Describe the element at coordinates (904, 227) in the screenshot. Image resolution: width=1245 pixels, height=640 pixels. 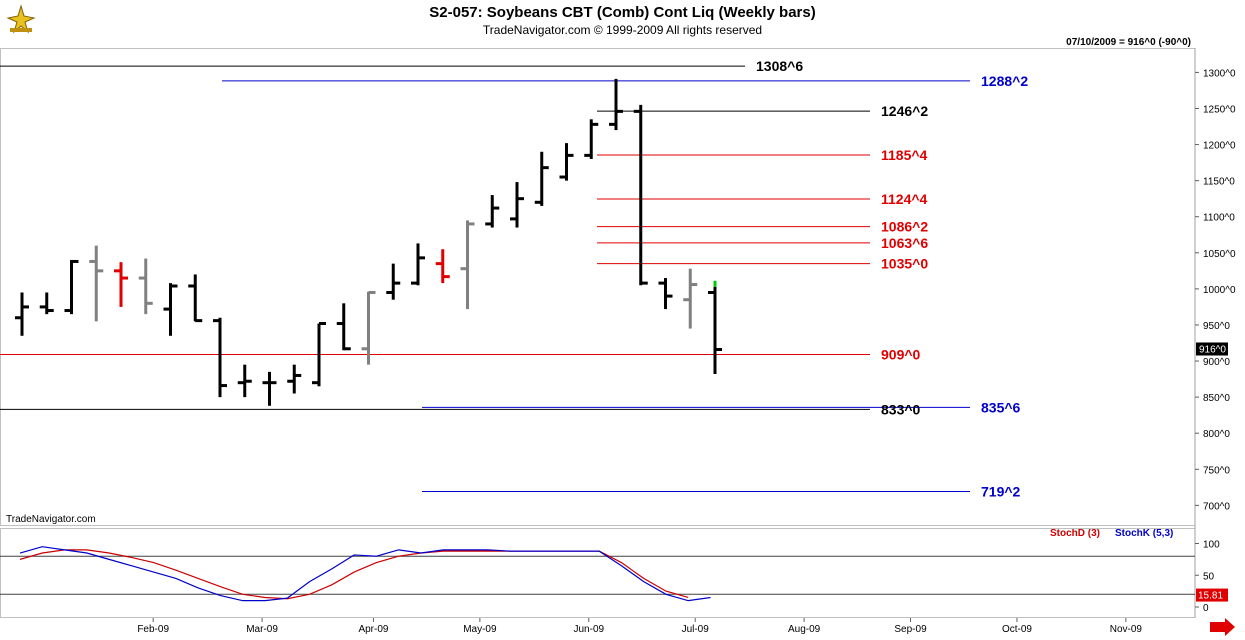
I see `level-label: 1086^2` at that location.